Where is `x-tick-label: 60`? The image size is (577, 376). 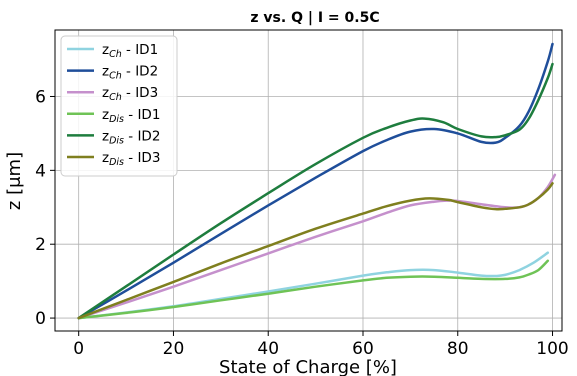 x-tick-label: 60 is located at coordinates (363, 349).